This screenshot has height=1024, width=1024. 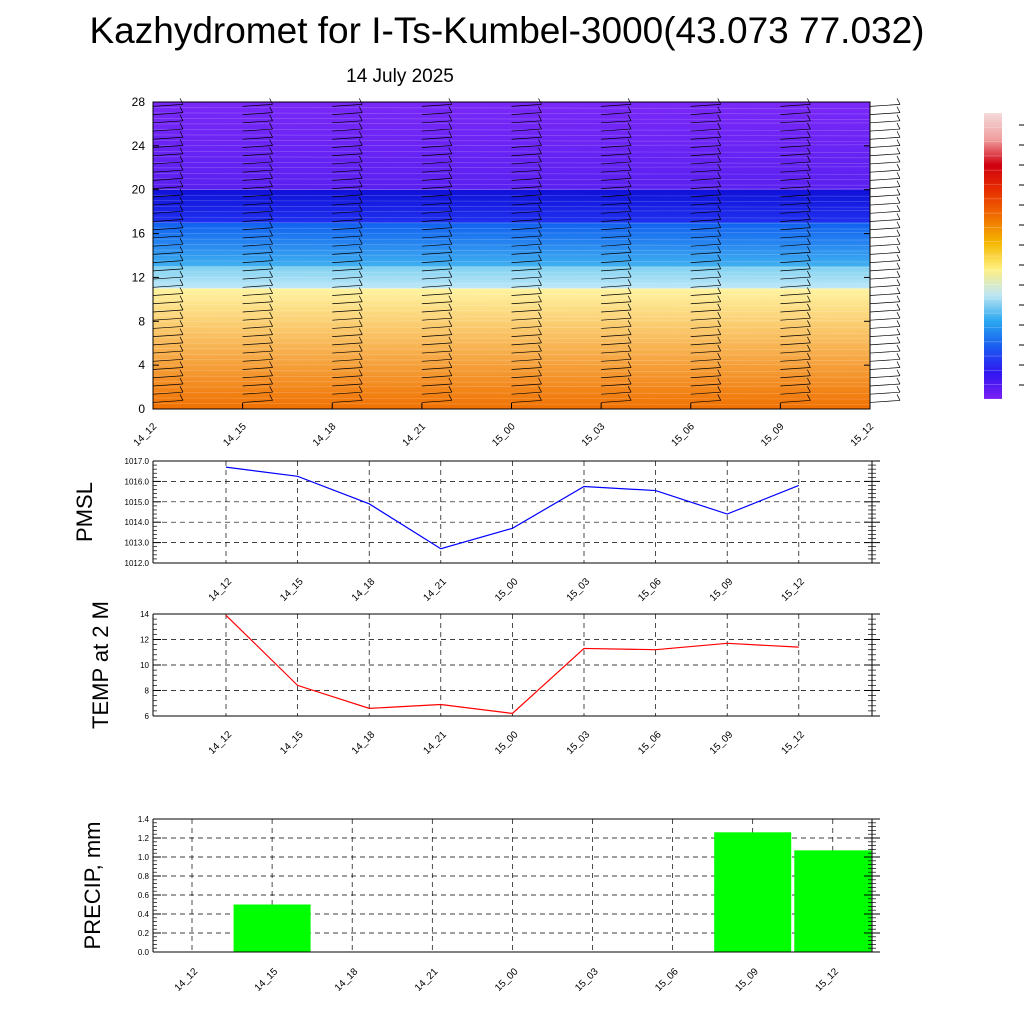 I want to click on y-tick-label: 6, so click(x=147, y=716).